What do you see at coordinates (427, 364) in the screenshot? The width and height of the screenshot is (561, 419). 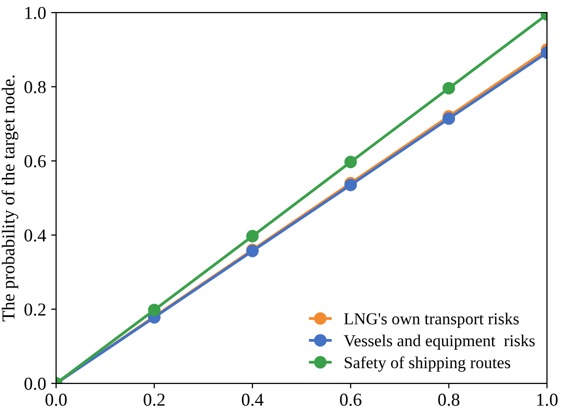 I see `legend-label: Safety of shipping routes` at bounding box center [427, 364].